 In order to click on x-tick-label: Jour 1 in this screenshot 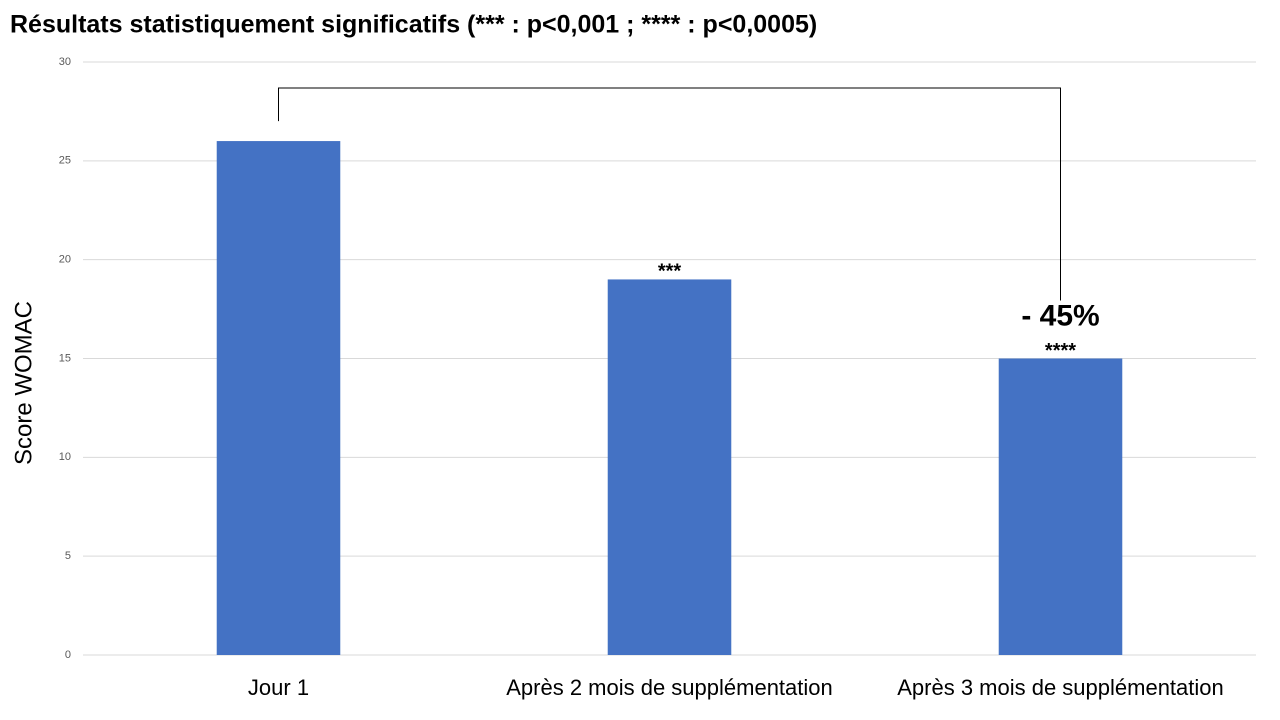, I will do `click(278, 687)`.